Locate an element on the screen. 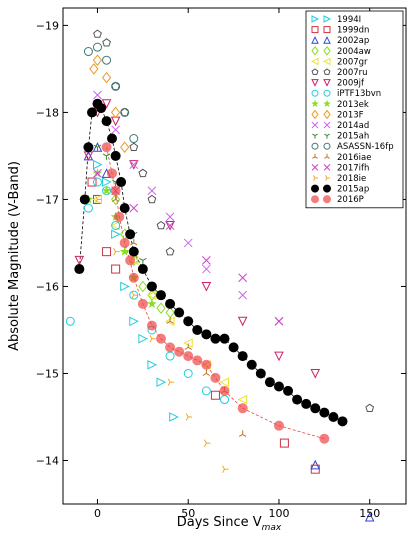 The width and height of the screenshot is (415, 540). legend-marker-2014ad is located at coordinates (315, 125).